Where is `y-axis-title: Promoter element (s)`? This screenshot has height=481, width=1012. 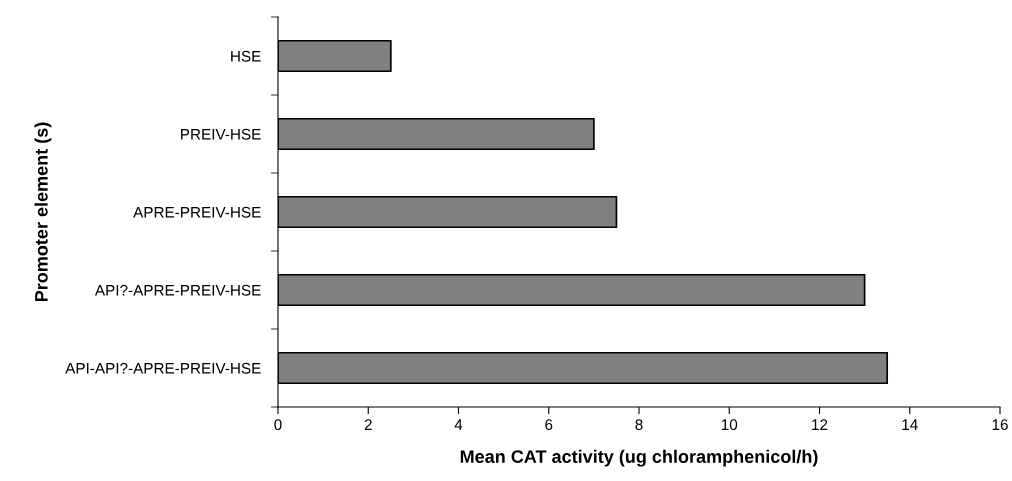 y-axis-title: Promoter element (s) is located at coordinates (43, 212).